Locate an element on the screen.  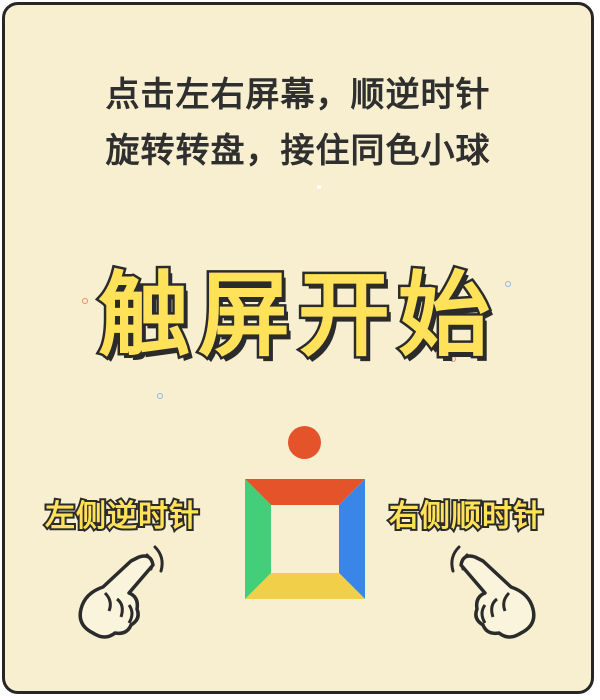
color-wheel is located at coordinates (305, 539).